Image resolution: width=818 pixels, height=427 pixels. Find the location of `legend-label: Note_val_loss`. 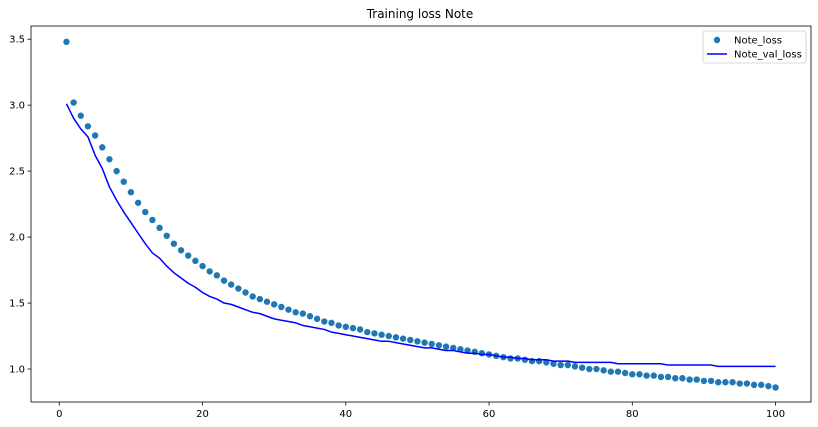

legend-label: Note_val_loss is located at coordinates (768, 55).